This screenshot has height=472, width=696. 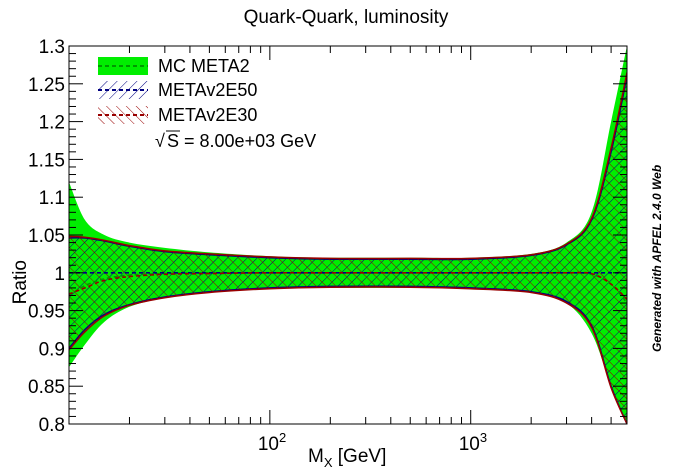 I want to click on x-axis-label-sub: X, so click(x=328, y=462).